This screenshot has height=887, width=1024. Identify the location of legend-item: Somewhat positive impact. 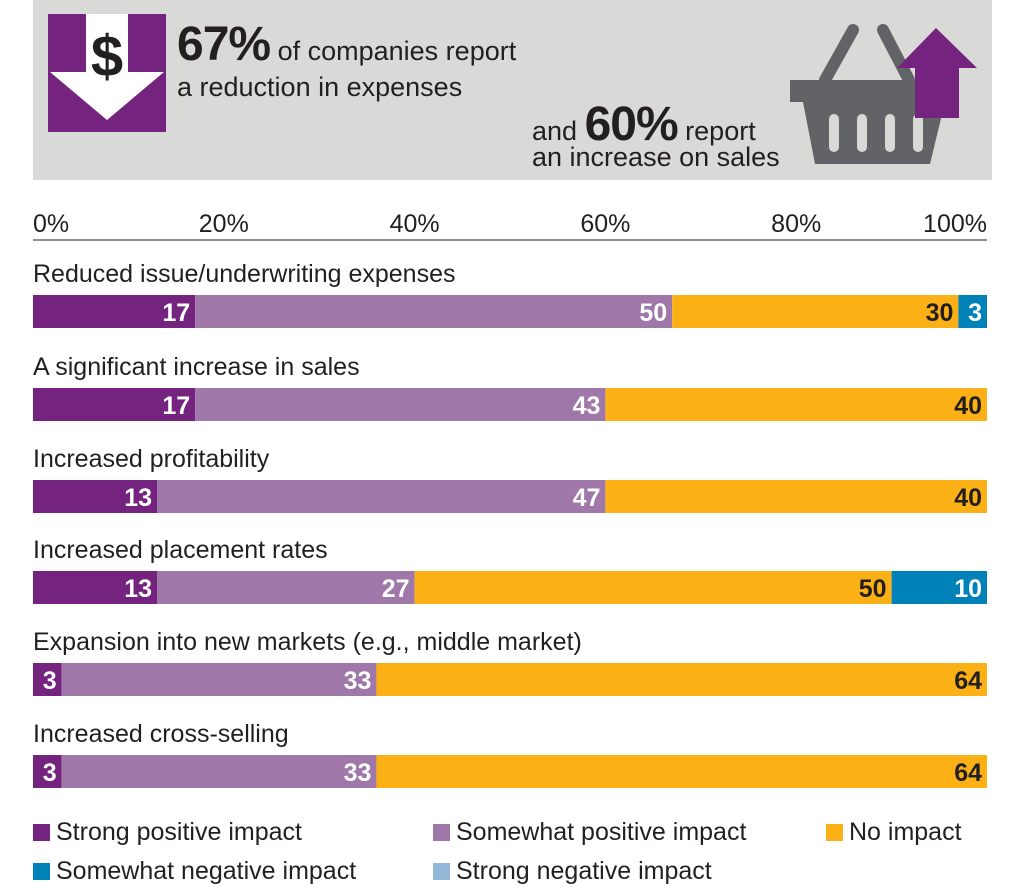
(589, 832).